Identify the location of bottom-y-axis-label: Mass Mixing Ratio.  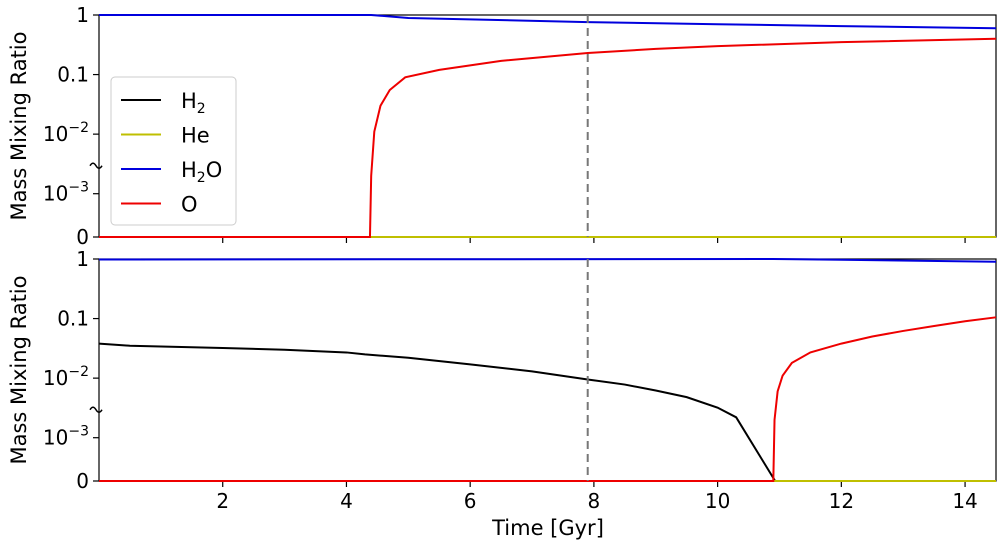
(19, 370).